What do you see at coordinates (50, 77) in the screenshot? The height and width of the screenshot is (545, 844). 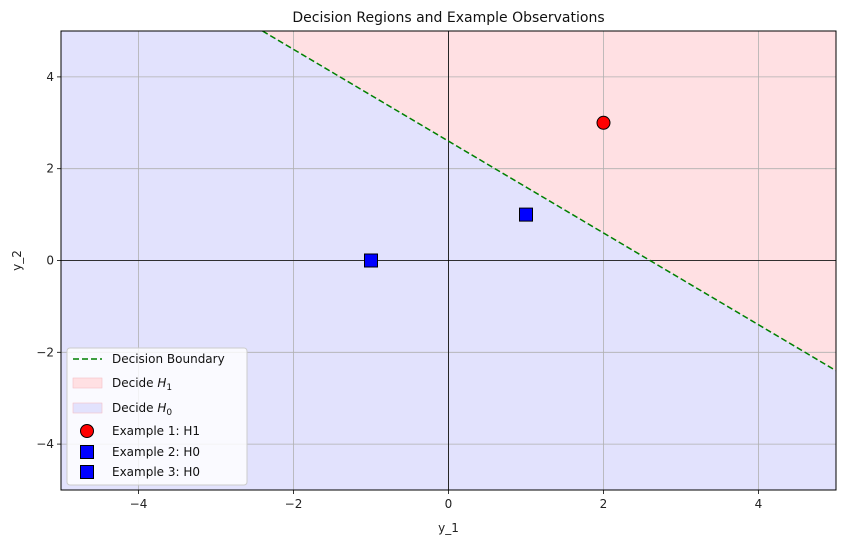 I see `y-tick-label: 4` at bounding box center [50, 77].